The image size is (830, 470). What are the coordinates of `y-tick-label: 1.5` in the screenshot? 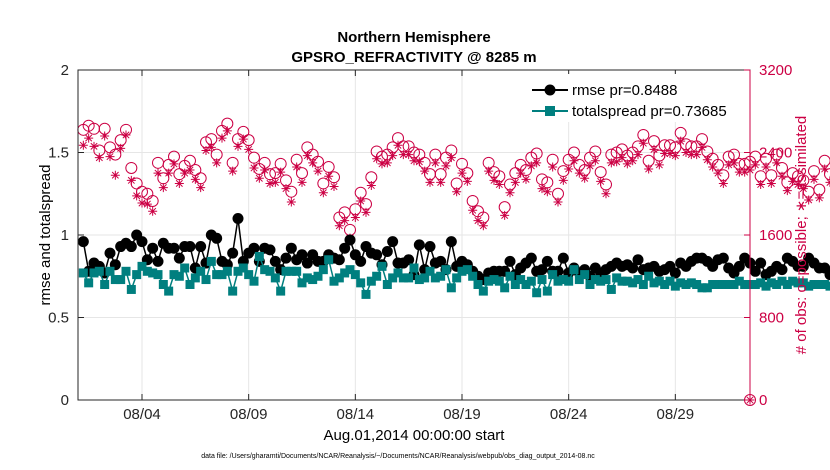 It's located at (58, 153).